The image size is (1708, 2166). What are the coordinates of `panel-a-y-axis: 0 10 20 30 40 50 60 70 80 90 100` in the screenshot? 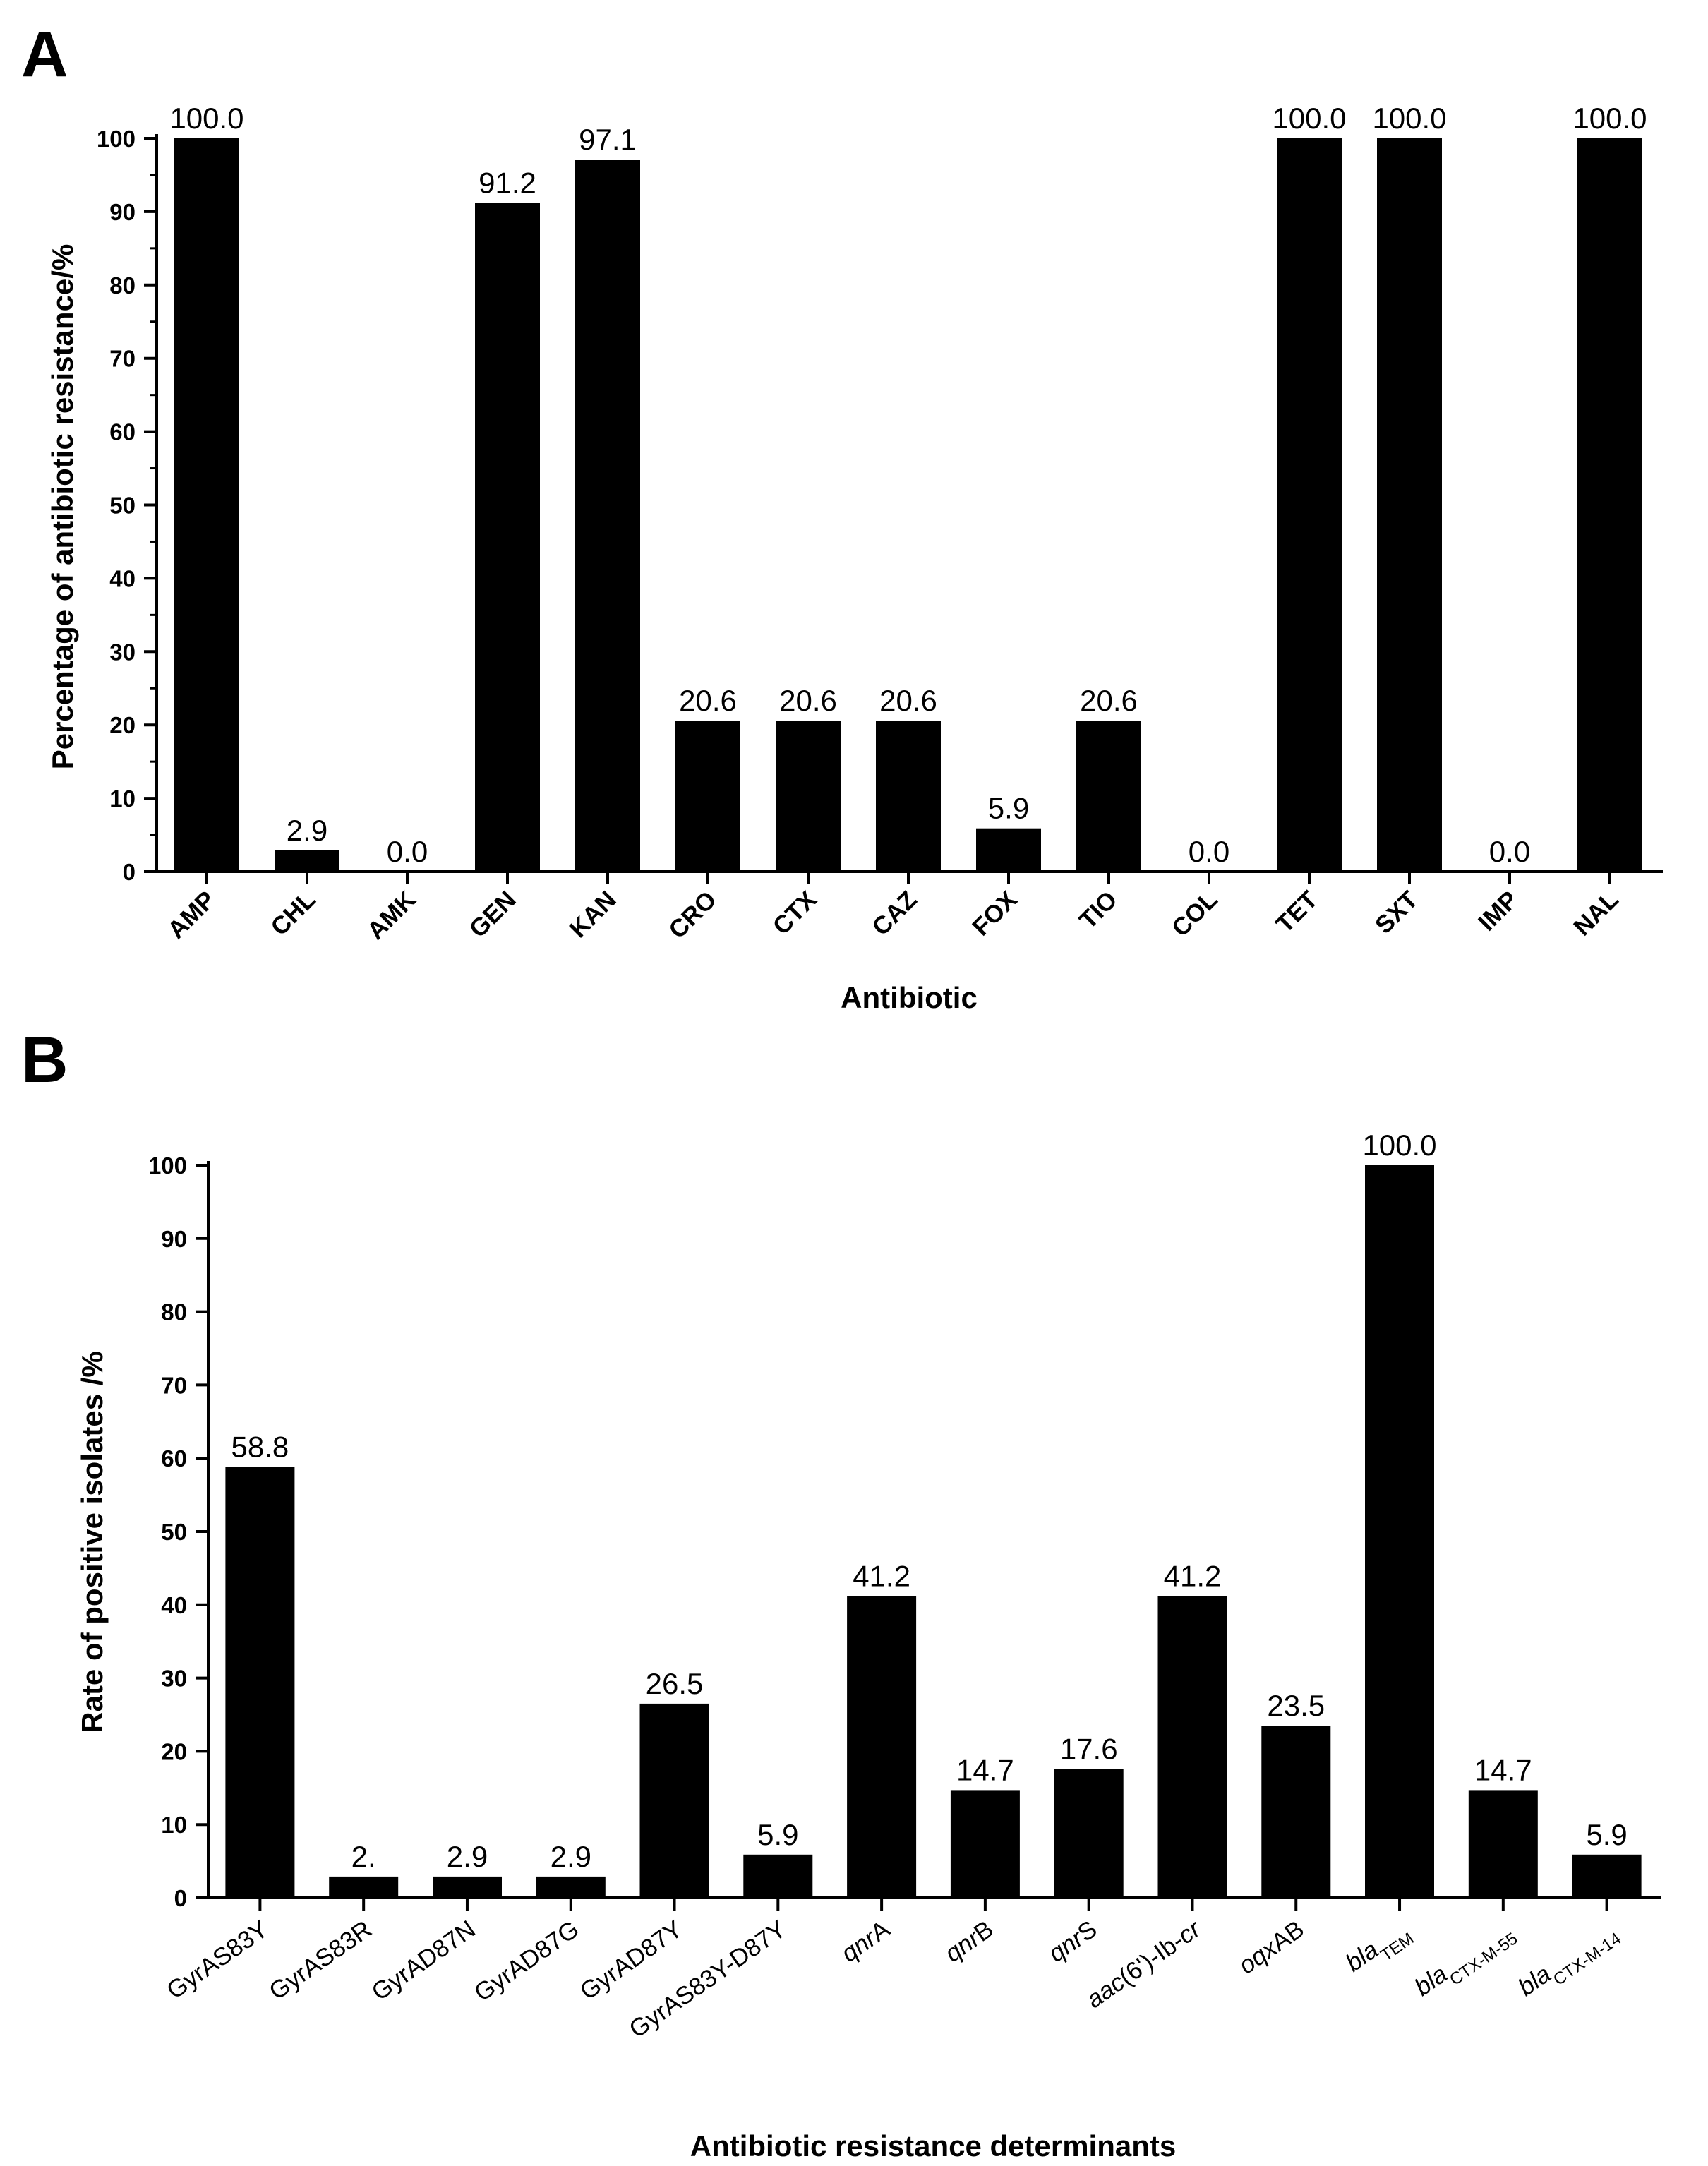 It's located at (128, 505).